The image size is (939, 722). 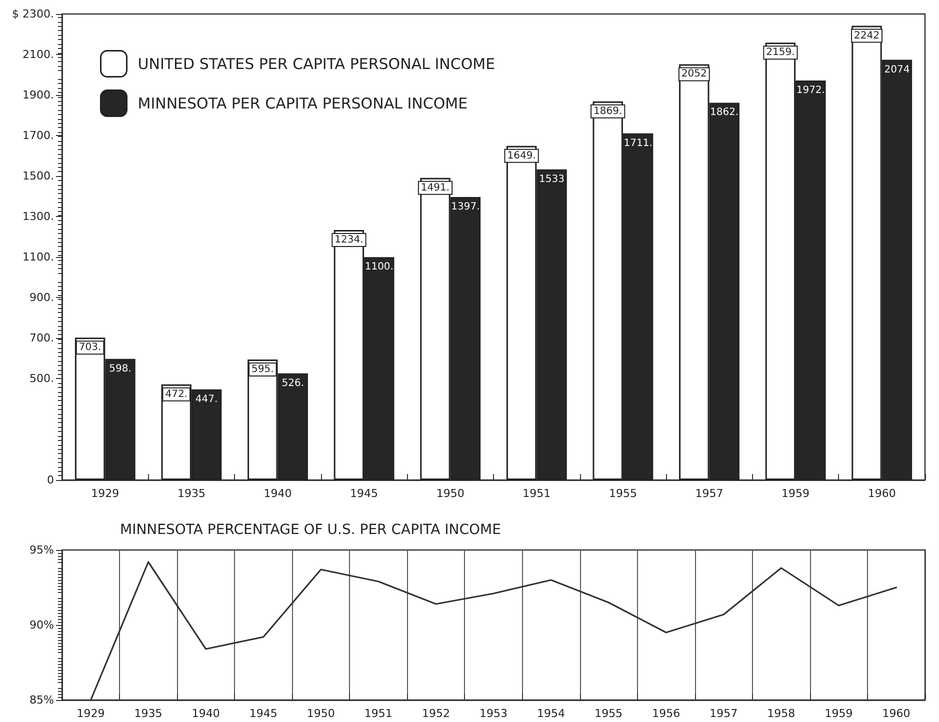 I want to click on data-label: 1649., so click(x=521, y=156).